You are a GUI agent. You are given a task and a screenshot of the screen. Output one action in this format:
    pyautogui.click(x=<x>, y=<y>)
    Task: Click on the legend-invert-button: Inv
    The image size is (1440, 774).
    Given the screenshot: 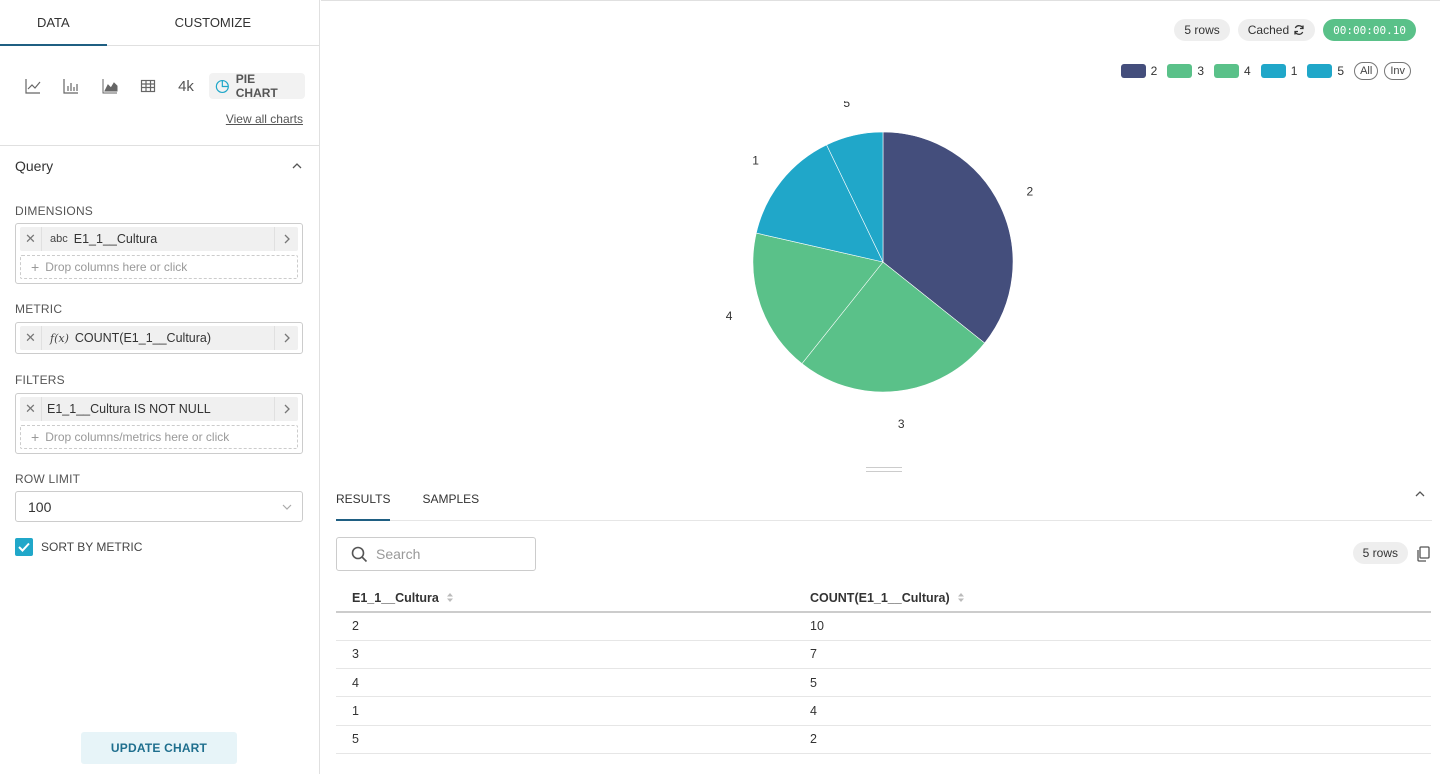 What is the action you would take?
    pyautogui.click(x=1397, y=71)
    